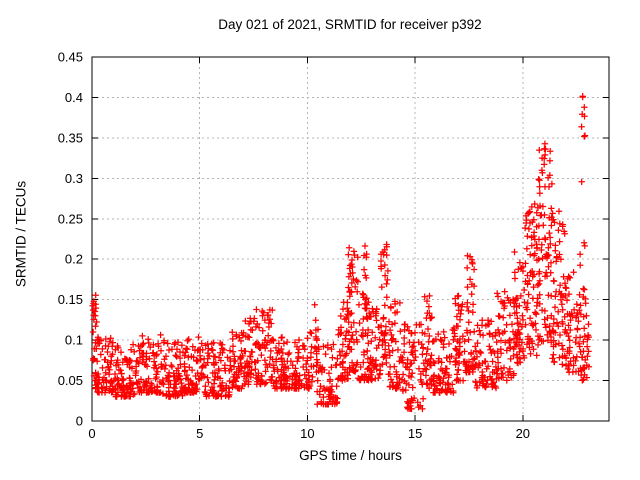  What do you see at coordinates (523, 433) in the screenshot?
I see `x-tick-label: 20` at bounding box center [523, 433].